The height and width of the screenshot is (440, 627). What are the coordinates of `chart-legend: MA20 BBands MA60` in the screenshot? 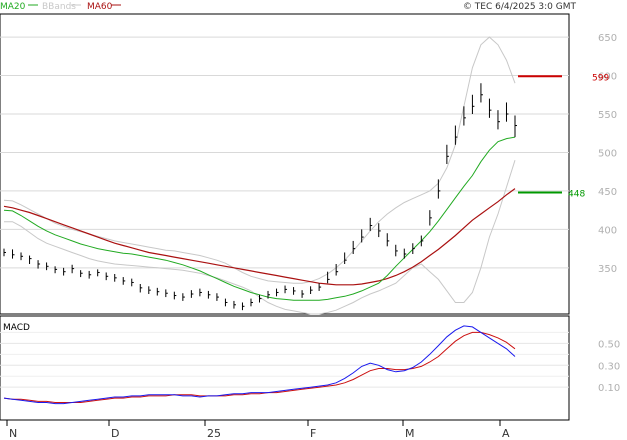 It's located at (60, 7).